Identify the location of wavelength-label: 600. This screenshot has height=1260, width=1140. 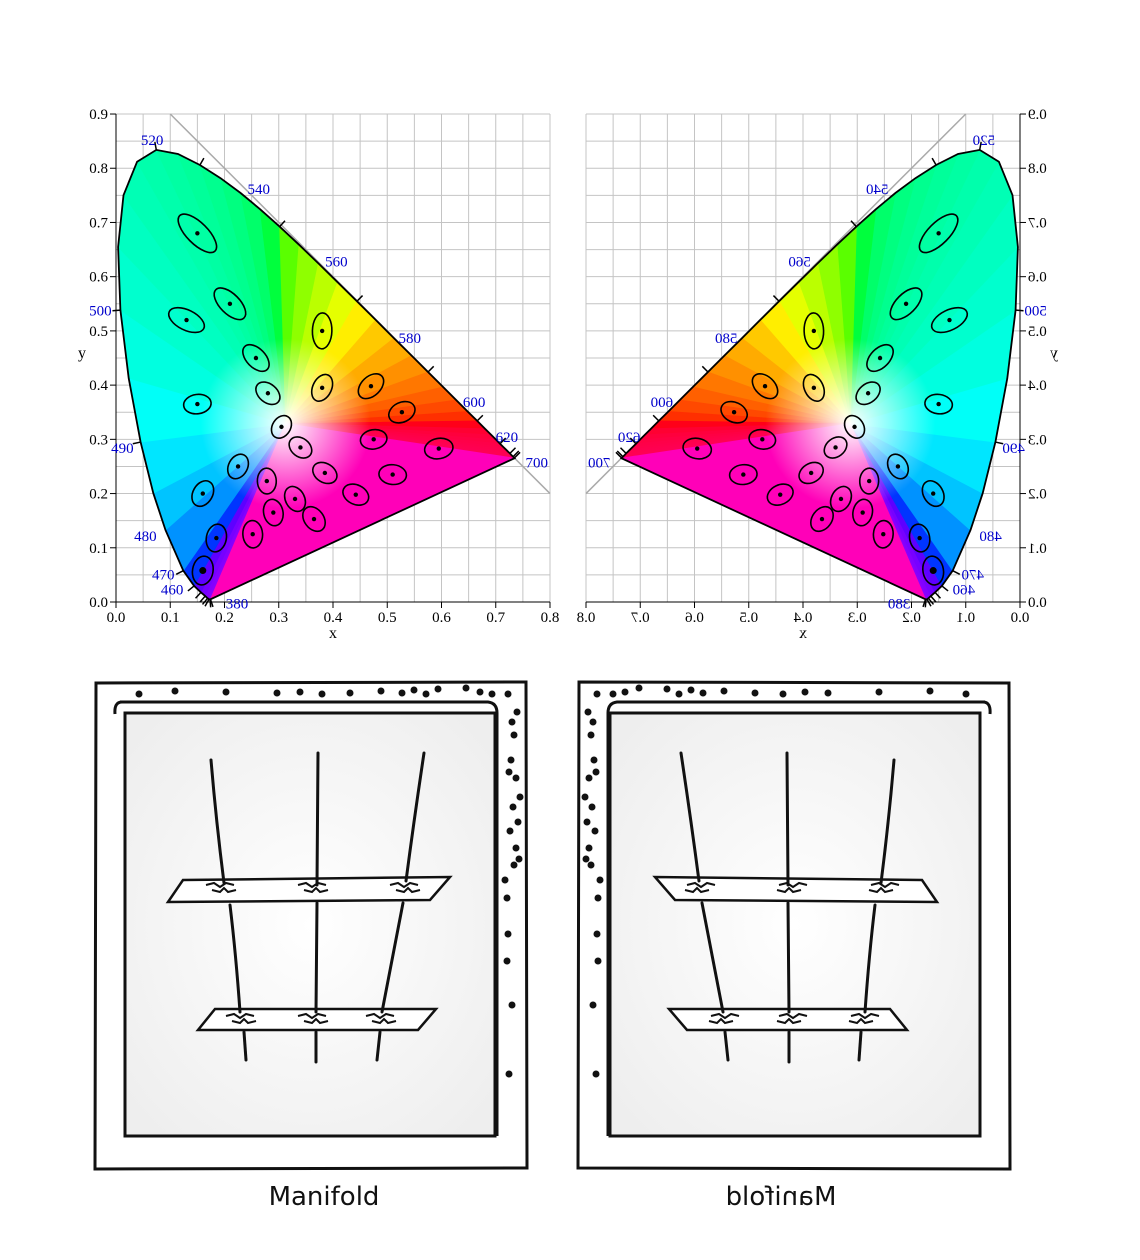
(474, 403).